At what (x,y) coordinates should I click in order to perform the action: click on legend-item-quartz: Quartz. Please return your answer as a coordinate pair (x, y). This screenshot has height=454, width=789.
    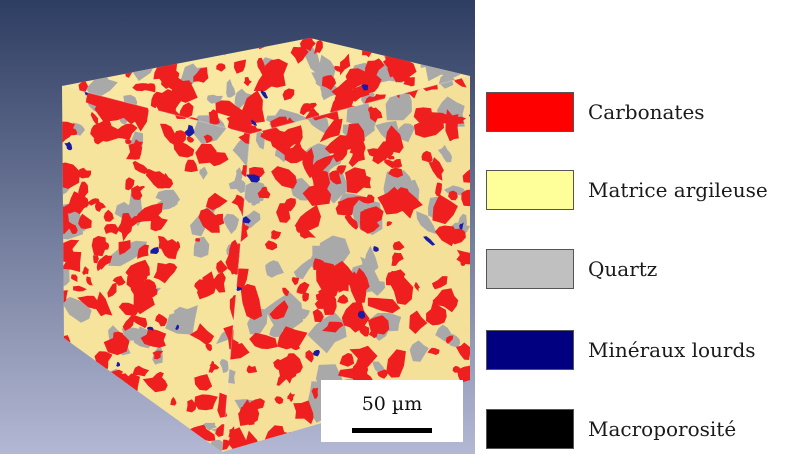
    Looking at the image, I should click on (637, 274).